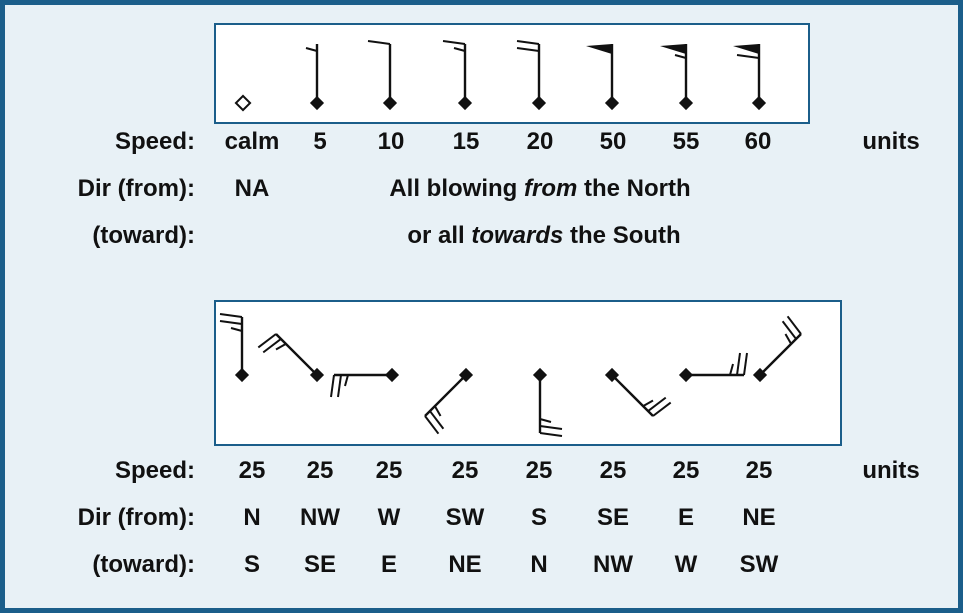 The image size is (963, 613). What do you see at coordinates (613, 564) in the screenshot?
I see `bottom-dir-toward: NW` at bounding box center [613, 564].